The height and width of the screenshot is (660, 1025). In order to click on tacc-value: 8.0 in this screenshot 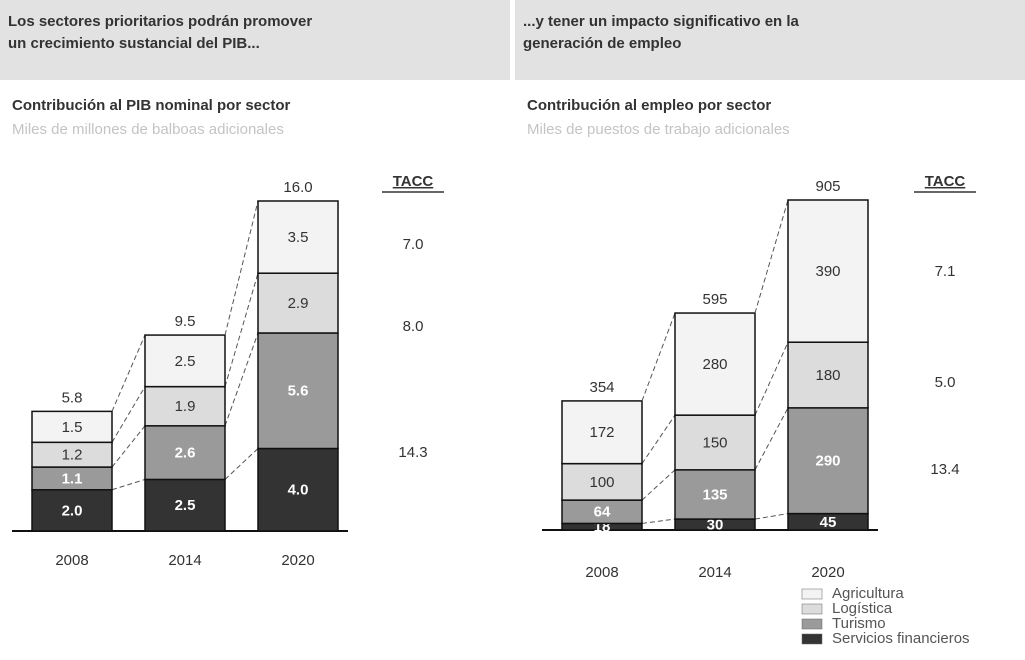, I will do `click(413, 326)`.